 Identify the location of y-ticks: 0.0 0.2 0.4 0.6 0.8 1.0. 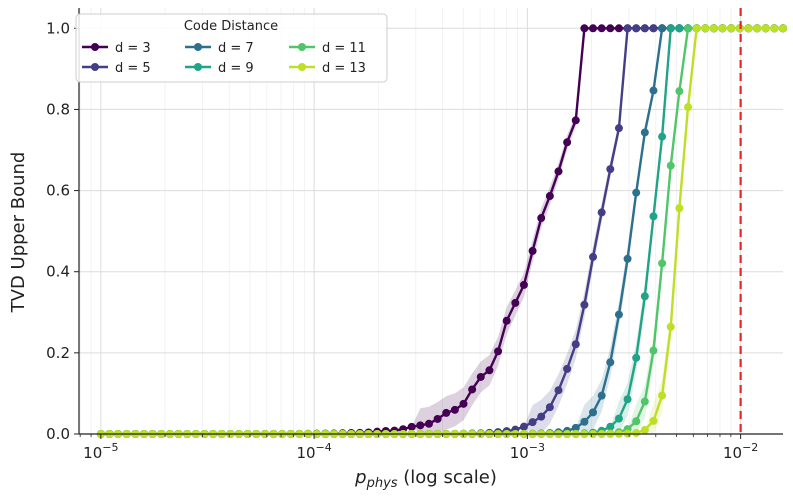
(62, 231).